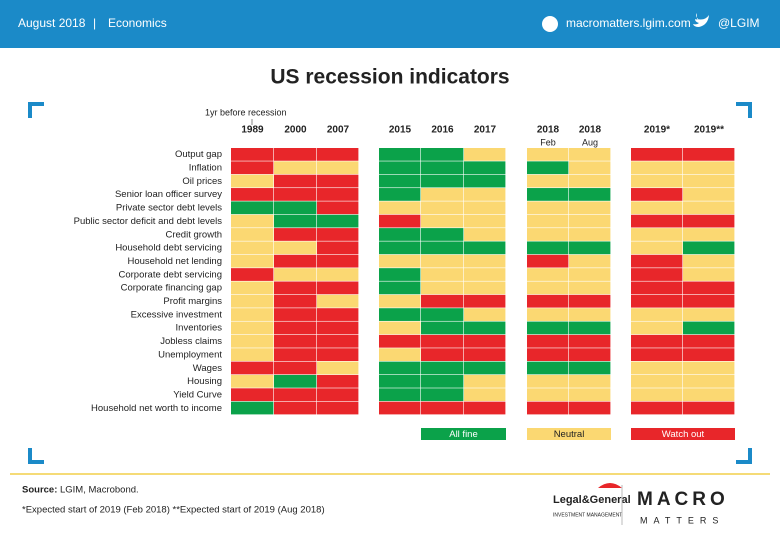  Describe the element at coordinates (194, 234) in the screenshot. I see `row-label: Credit growth` at that location.